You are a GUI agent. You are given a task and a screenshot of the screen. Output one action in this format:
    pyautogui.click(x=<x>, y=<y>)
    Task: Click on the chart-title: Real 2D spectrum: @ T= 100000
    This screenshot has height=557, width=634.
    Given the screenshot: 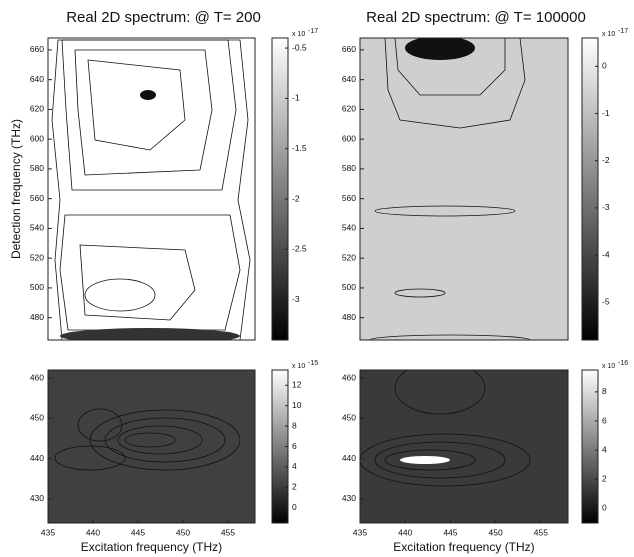 What is the action you would take?
    pyautogui.click(x=476, y=17)
    